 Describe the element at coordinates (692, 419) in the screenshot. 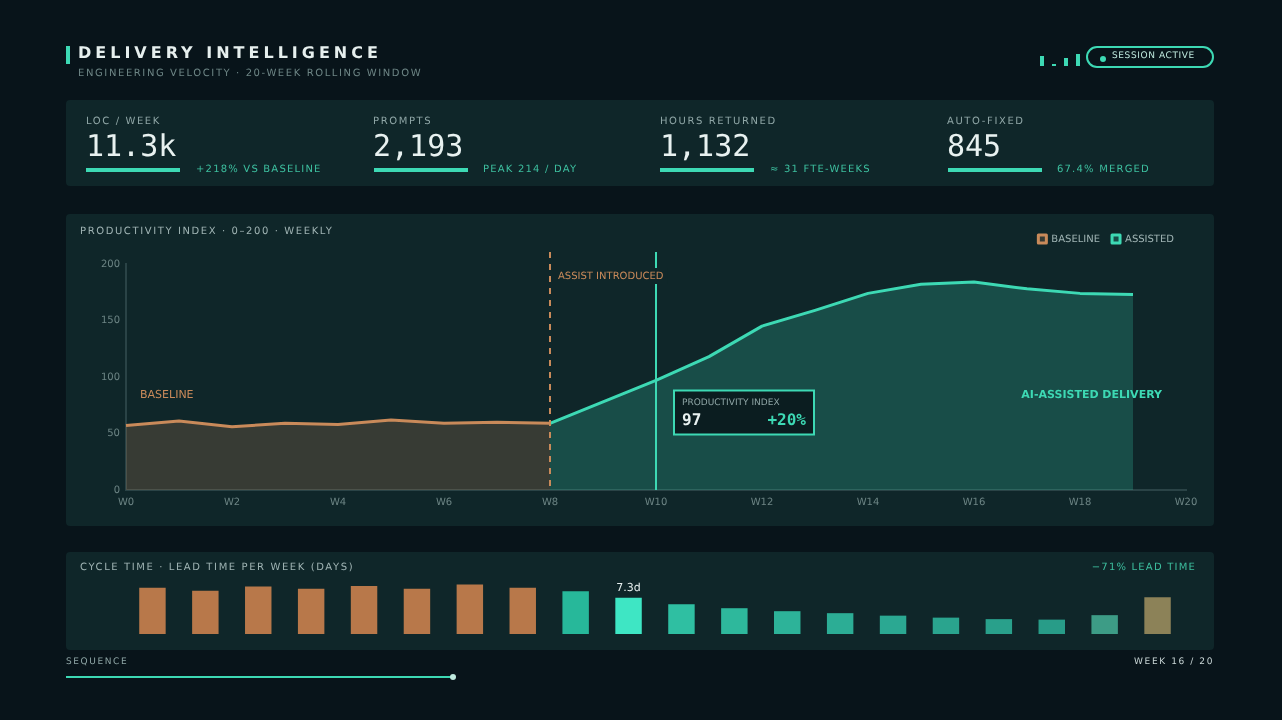

I see `annotation: 97` at that location.